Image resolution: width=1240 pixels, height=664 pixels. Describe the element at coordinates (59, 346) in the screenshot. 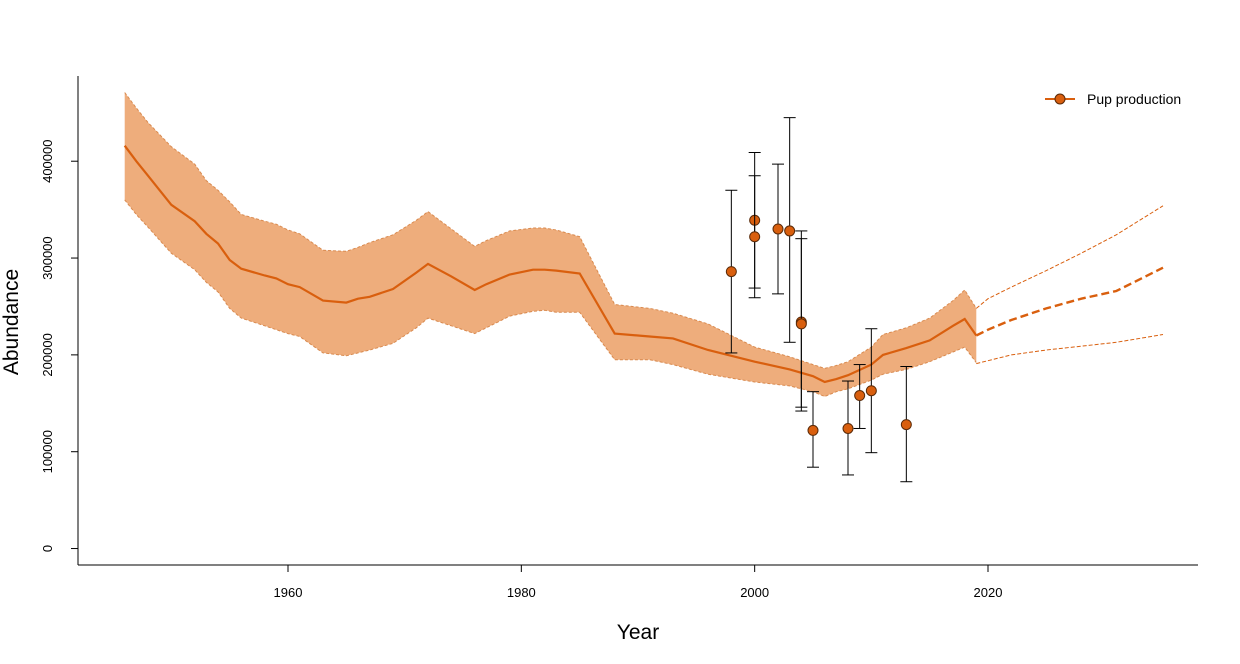

I see `y-axis-ticks: 0 100000 200000 300000 400000` at that location.